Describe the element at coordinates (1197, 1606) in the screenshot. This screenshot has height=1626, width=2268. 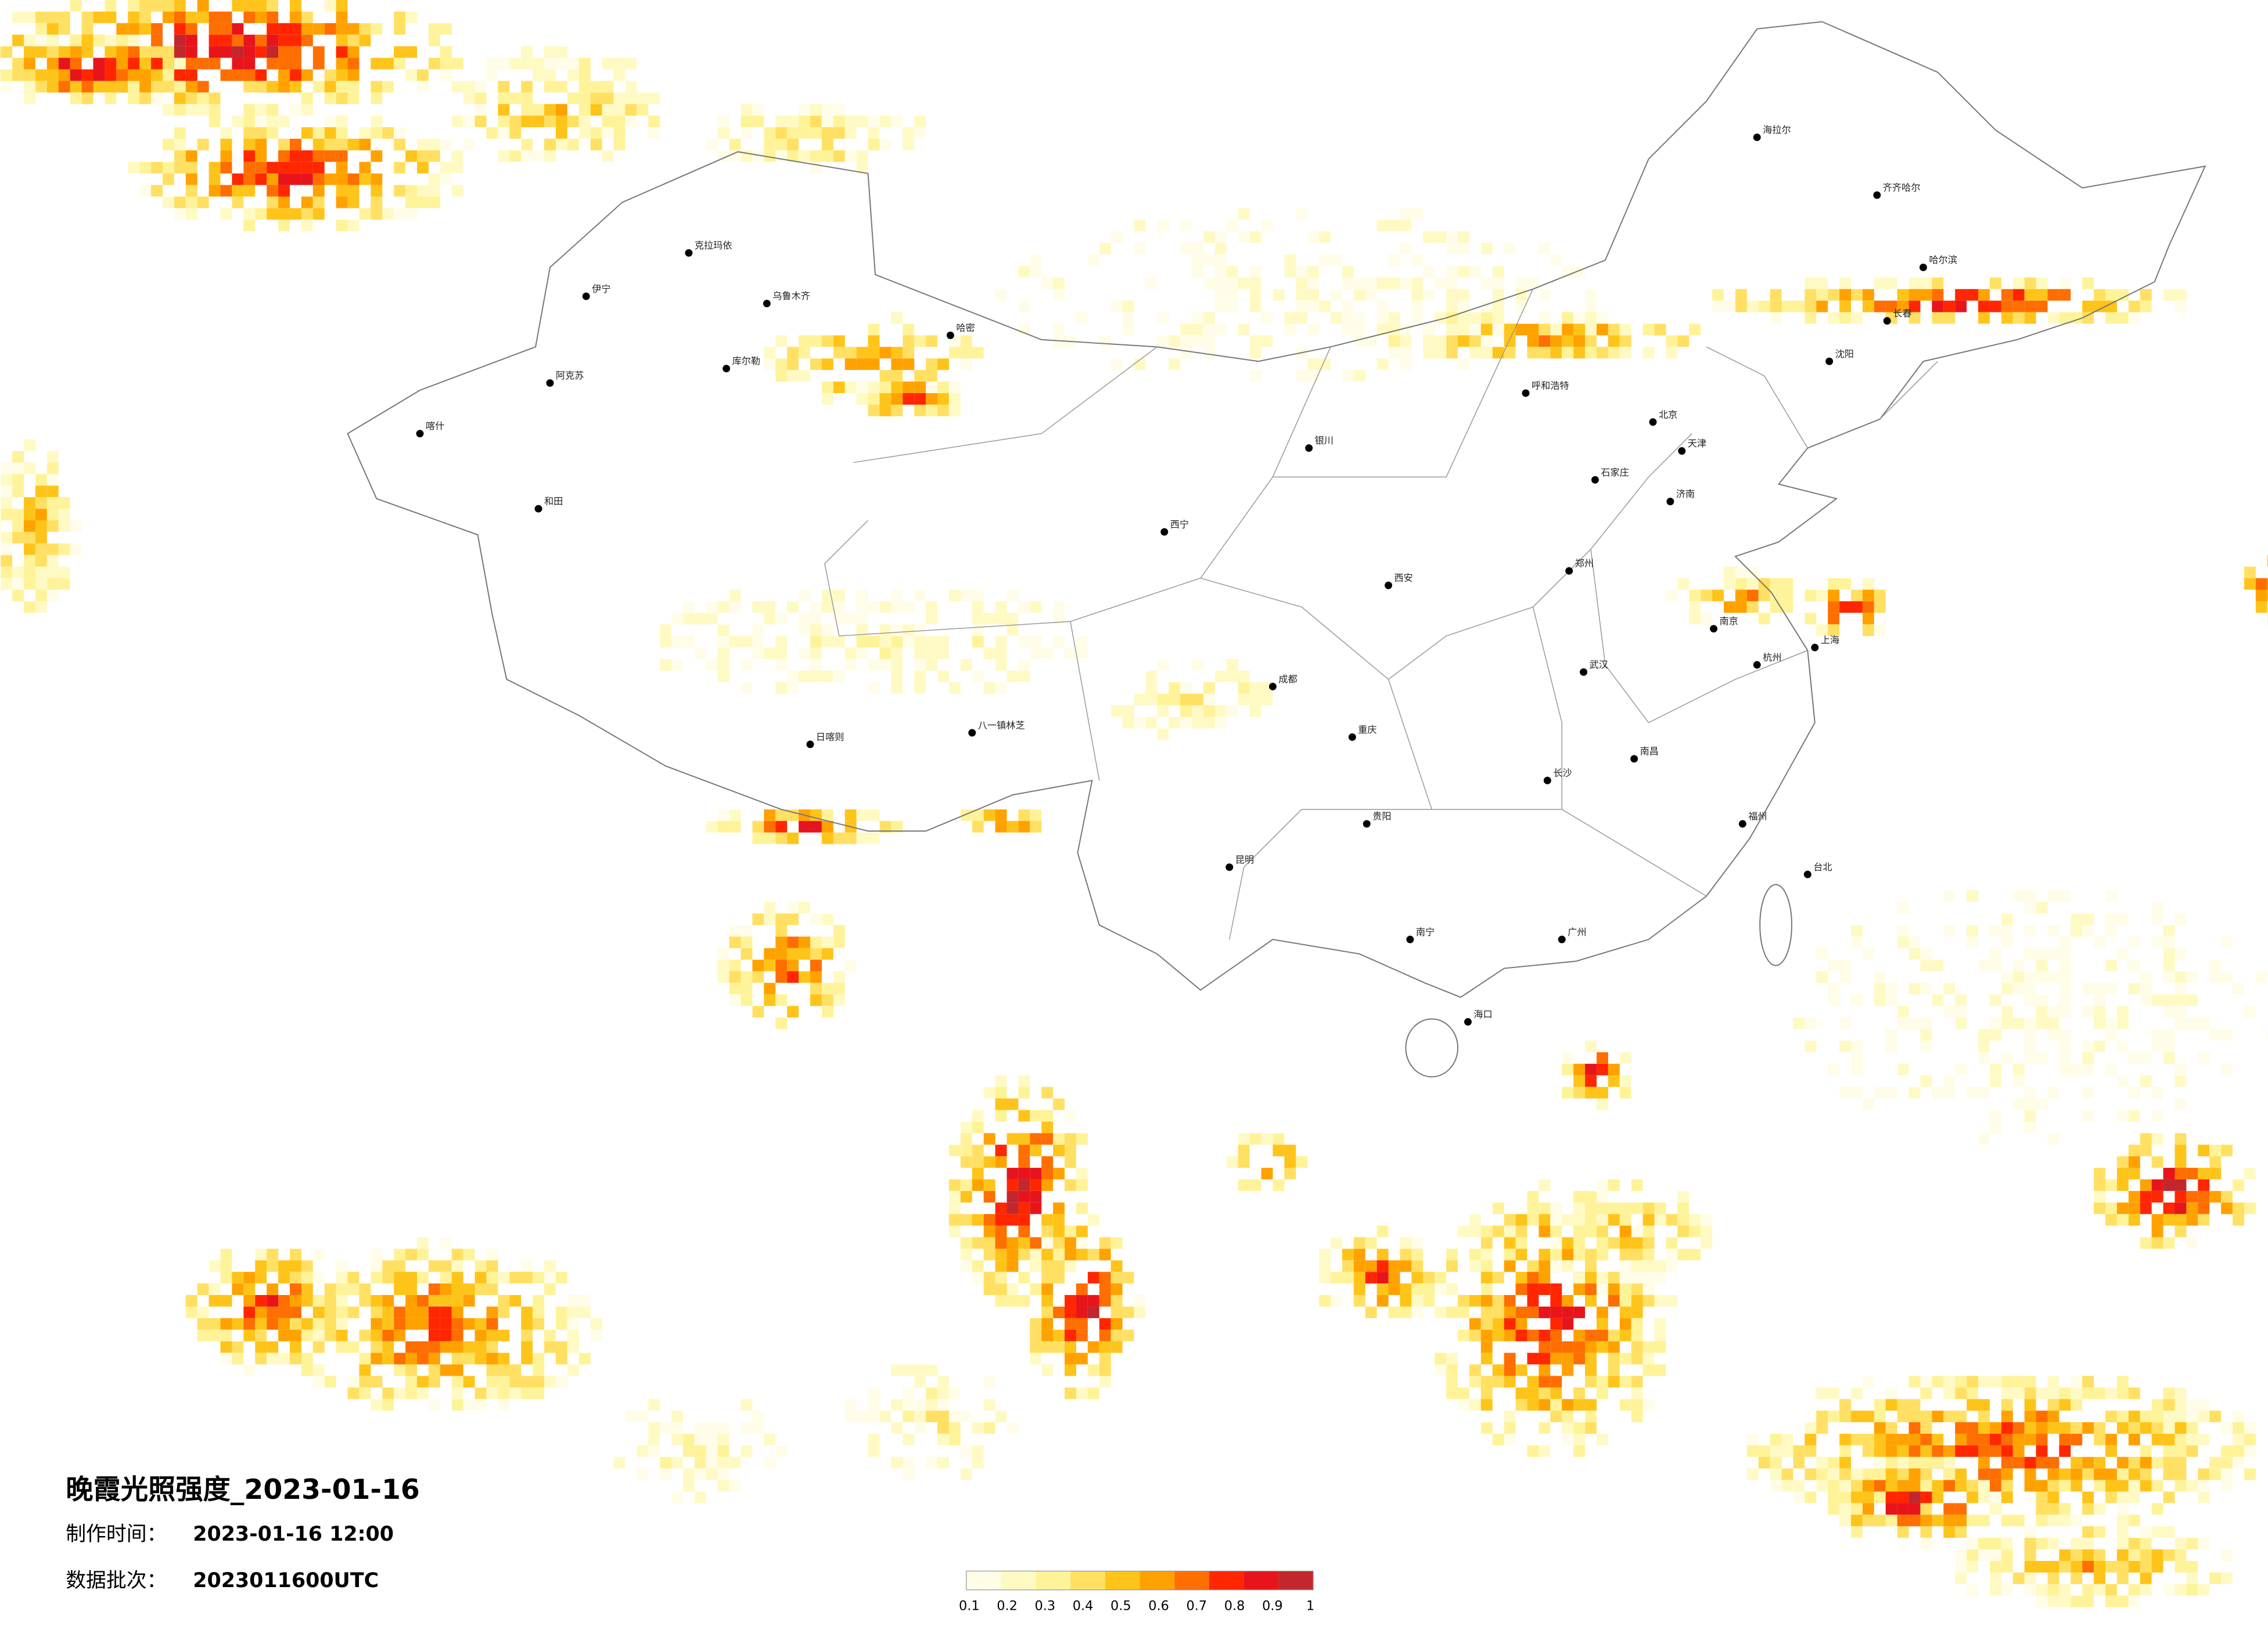
I see `legend-tick-label: 0.7` at that location.